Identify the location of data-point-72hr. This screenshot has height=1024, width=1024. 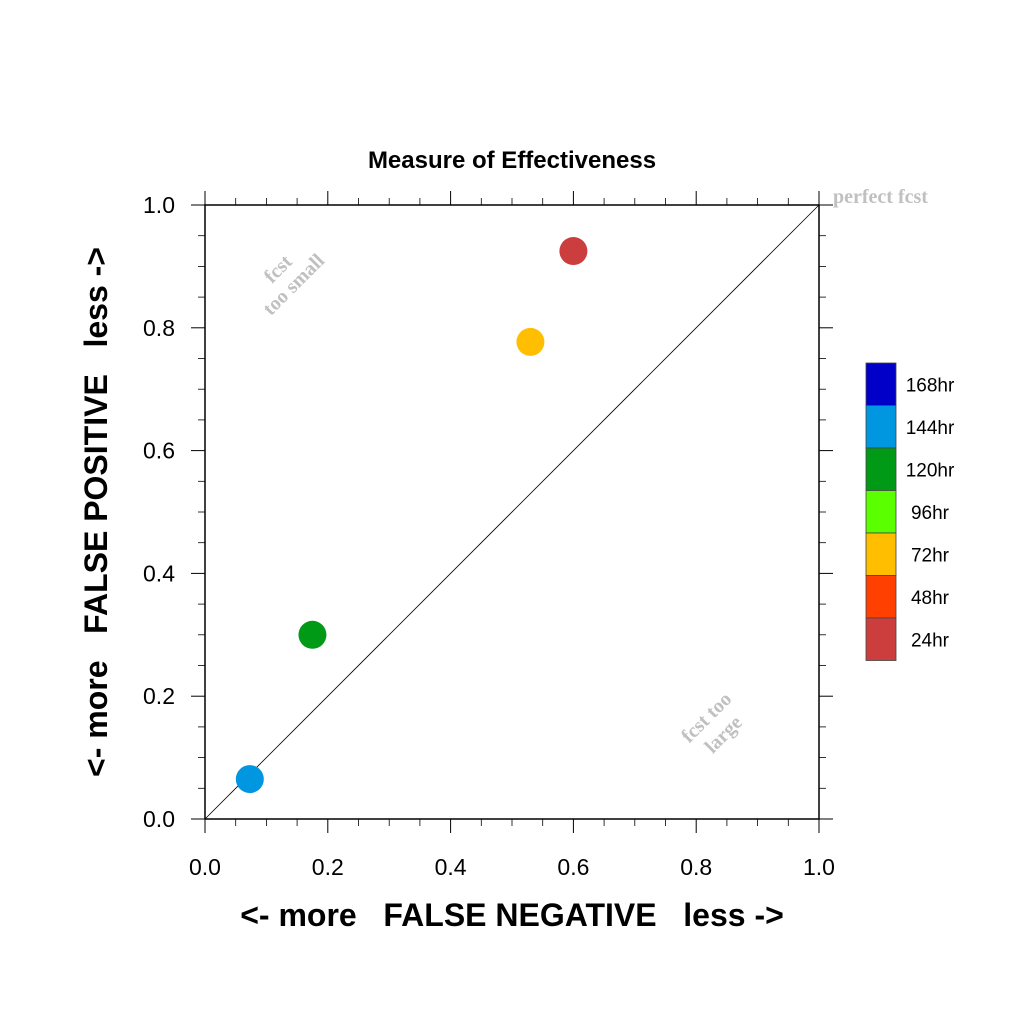
(530, 341).